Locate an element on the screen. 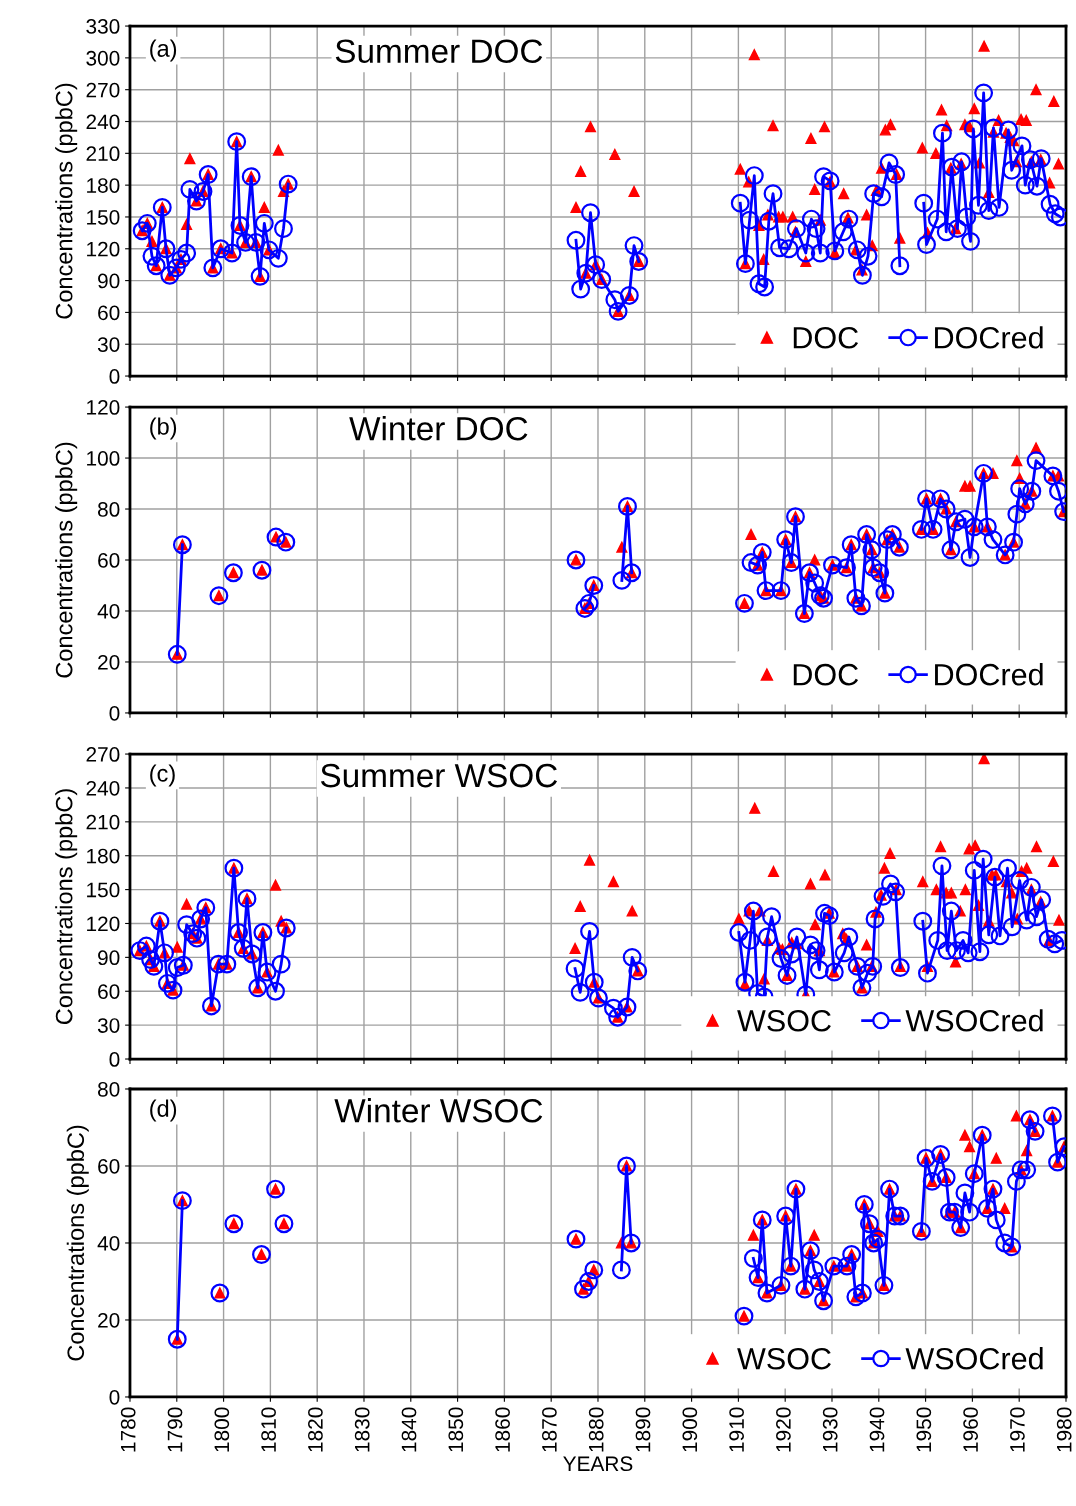 Image resolution: width=1076 pixels, height=1506 pixels. x-tick-label: 1890 is located at coordinates (643, 1429).